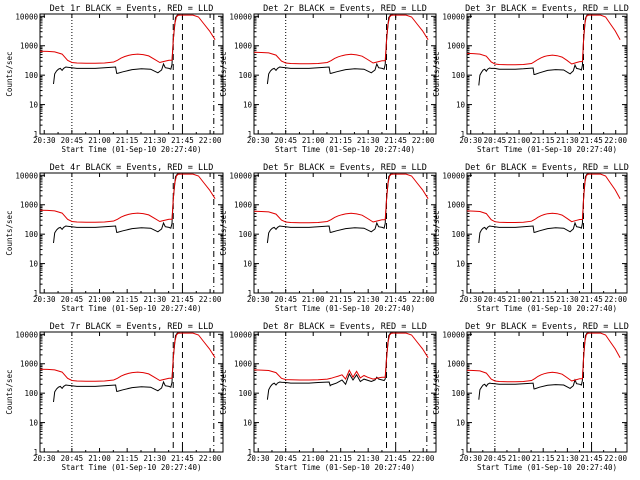 The width and height of the screenshot is (640, 480). What do you see at coordinates (345, 168) in the screenshot?
I see `panel-title: Det 5r BLACK = Events, RED = LLD` at bounding box center [345, 168].